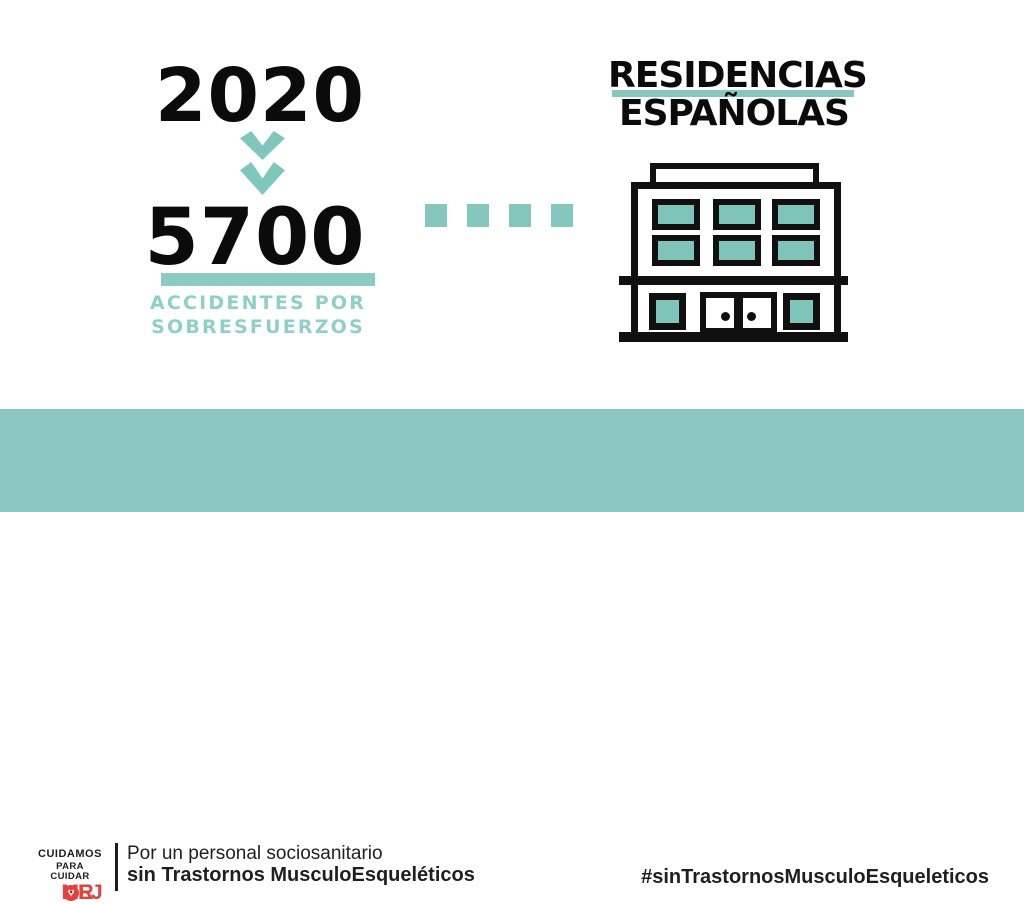 This screenshot has width=1024, height=904. What do you see at coordinates (733, 93) in the screenshot?
I see `heading-underline` at bounding box center [733, 93].